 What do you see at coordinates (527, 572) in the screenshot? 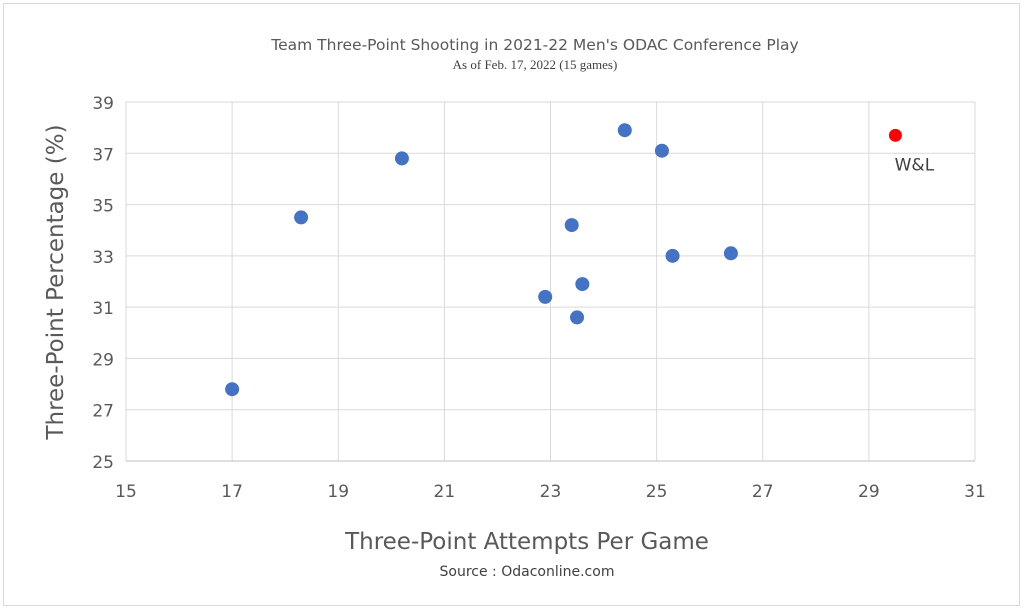
I see `source-note: Source : Odaconline.com` at bounding box center [527, 572].